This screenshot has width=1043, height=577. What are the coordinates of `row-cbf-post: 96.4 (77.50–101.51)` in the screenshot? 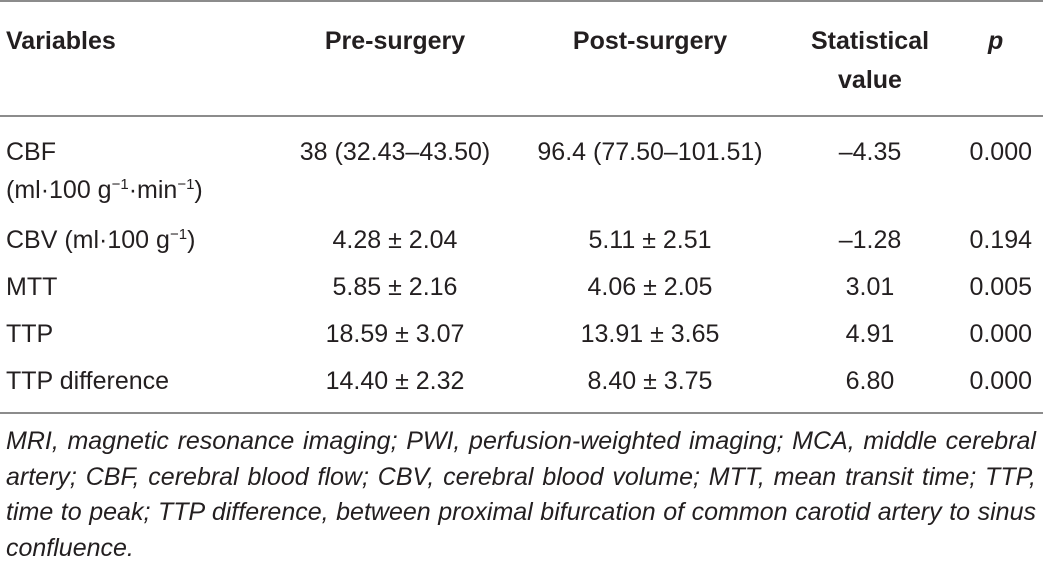 It's located at (650, 152).